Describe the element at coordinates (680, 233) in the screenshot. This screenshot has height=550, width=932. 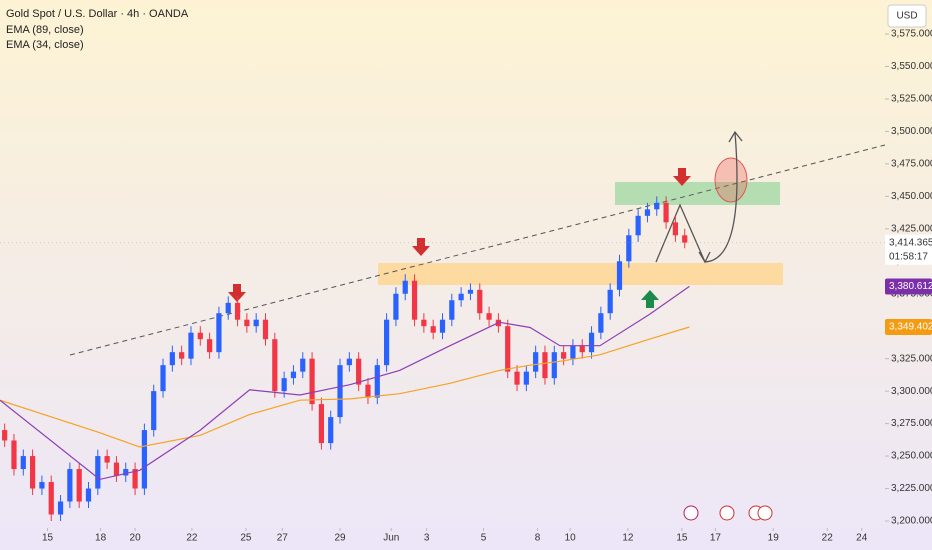
I see `projection-path` at that location.